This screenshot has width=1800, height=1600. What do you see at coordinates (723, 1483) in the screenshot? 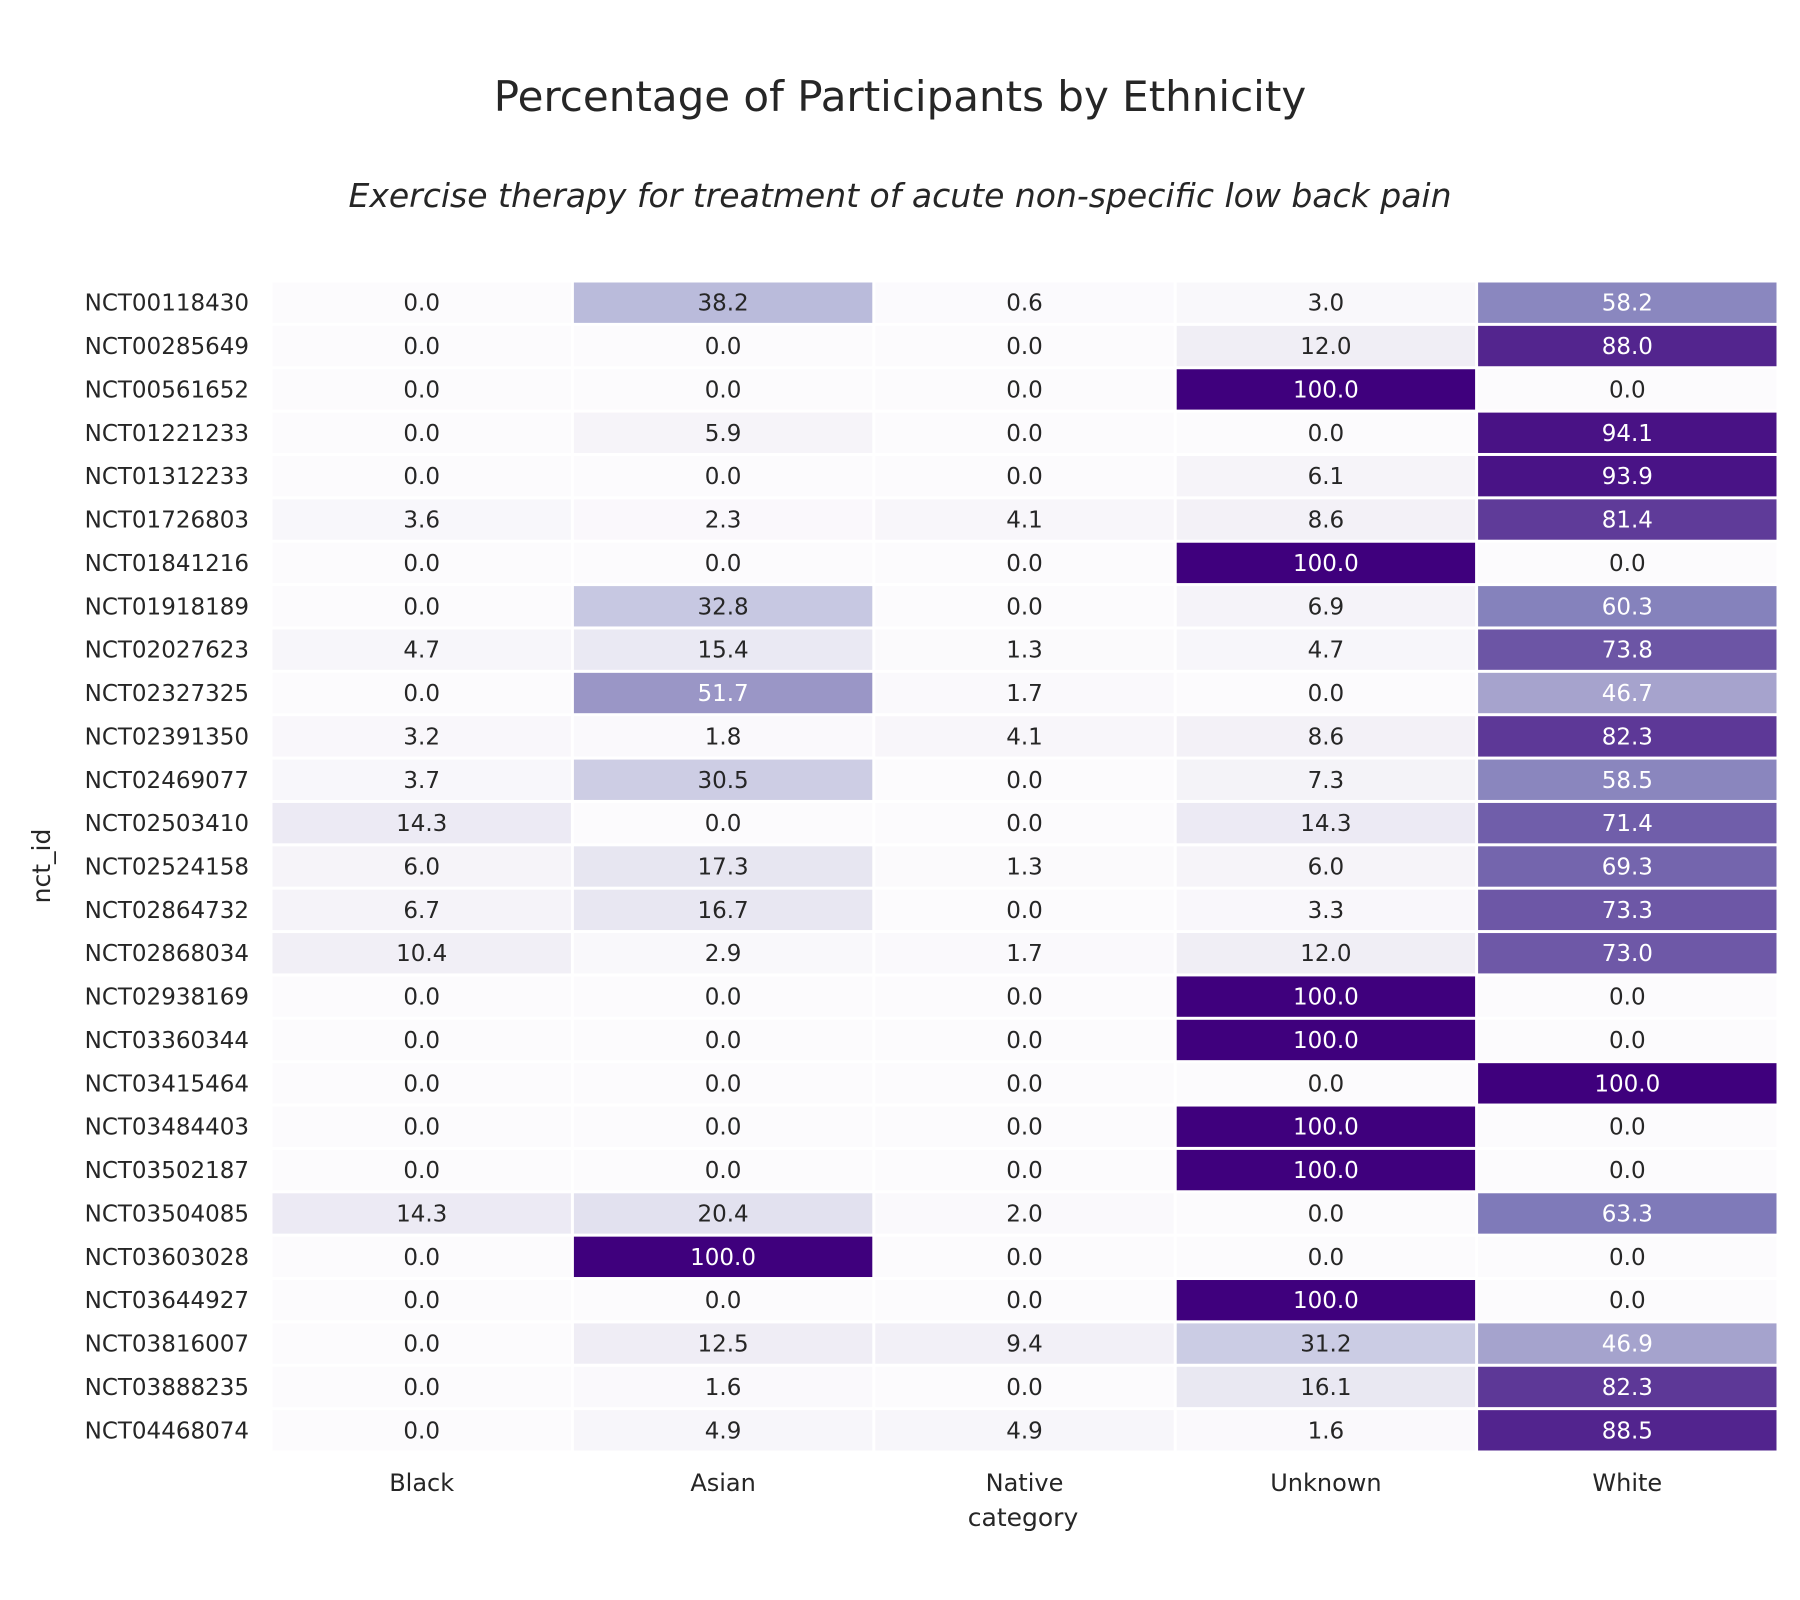
I see `column-label: Asian` at bounding box center [723, 1483].